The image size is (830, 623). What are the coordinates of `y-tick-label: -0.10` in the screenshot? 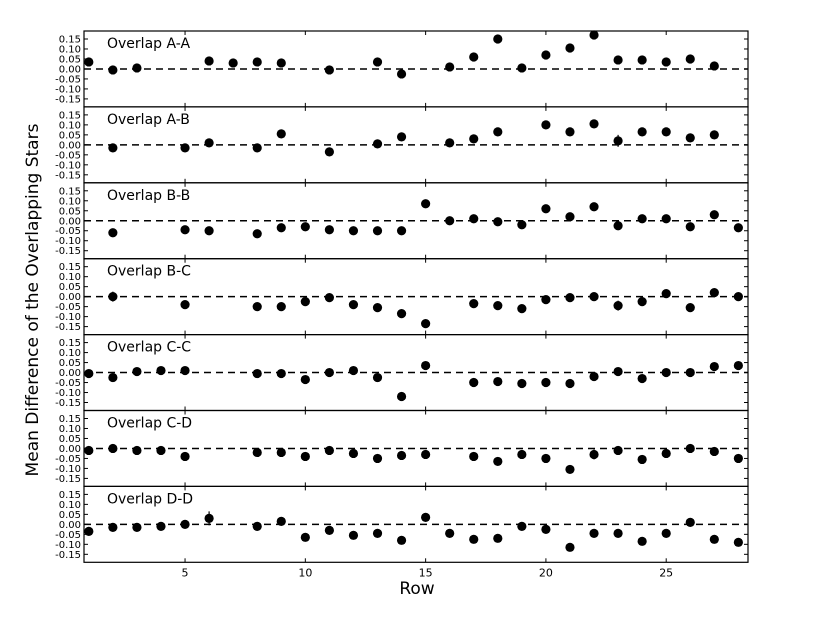 It's located at (68, 469).